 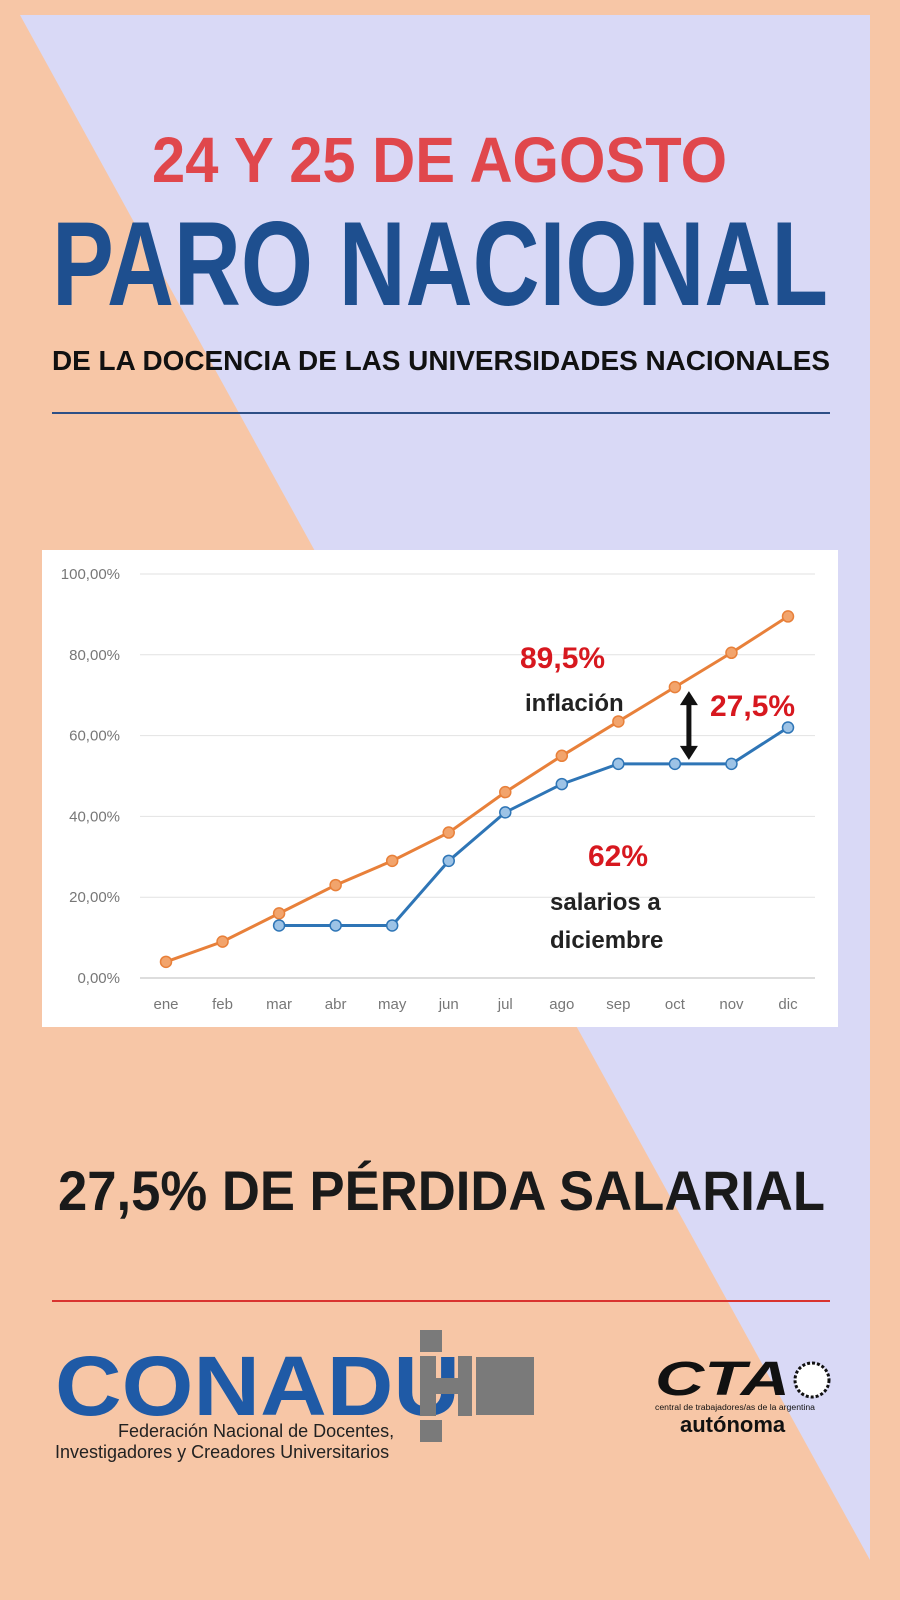 What do you see at coordinates (441, 1190) in the screenshot?
I see `headline: 27,5% DE PÉRDIDA SALARIAL` at bounding box center [441, 1190].